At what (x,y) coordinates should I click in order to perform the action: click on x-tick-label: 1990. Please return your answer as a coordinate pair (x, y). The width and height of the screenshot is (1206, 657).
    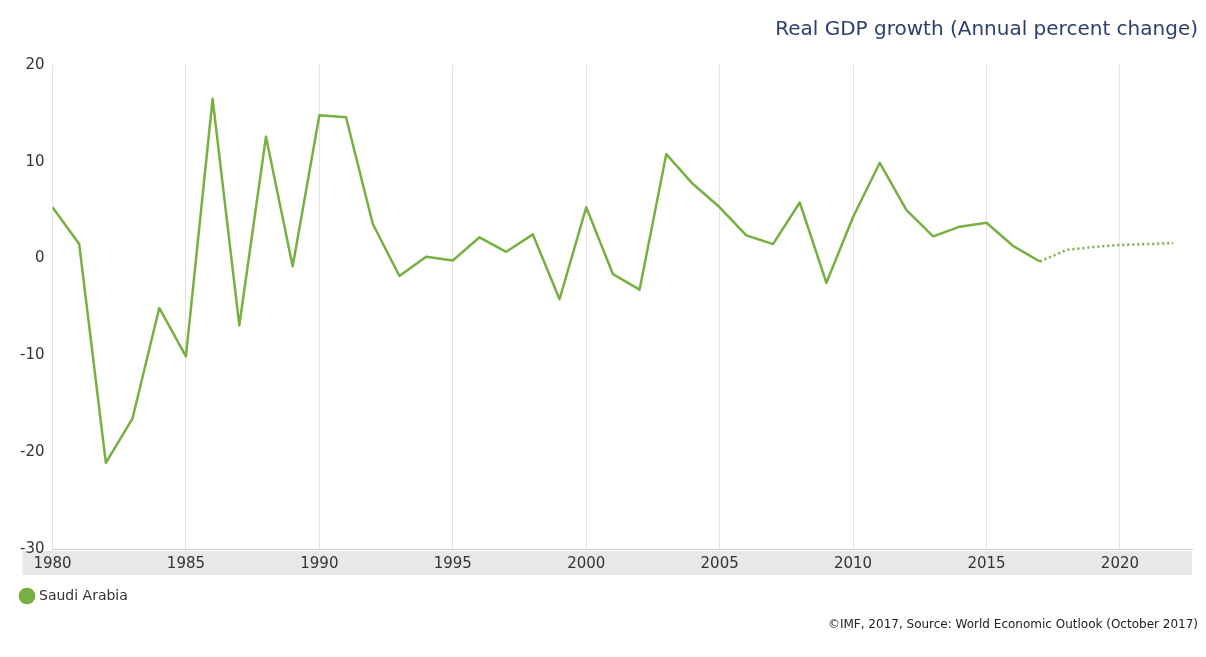
    Looking at the image, I should click on (319, 562).